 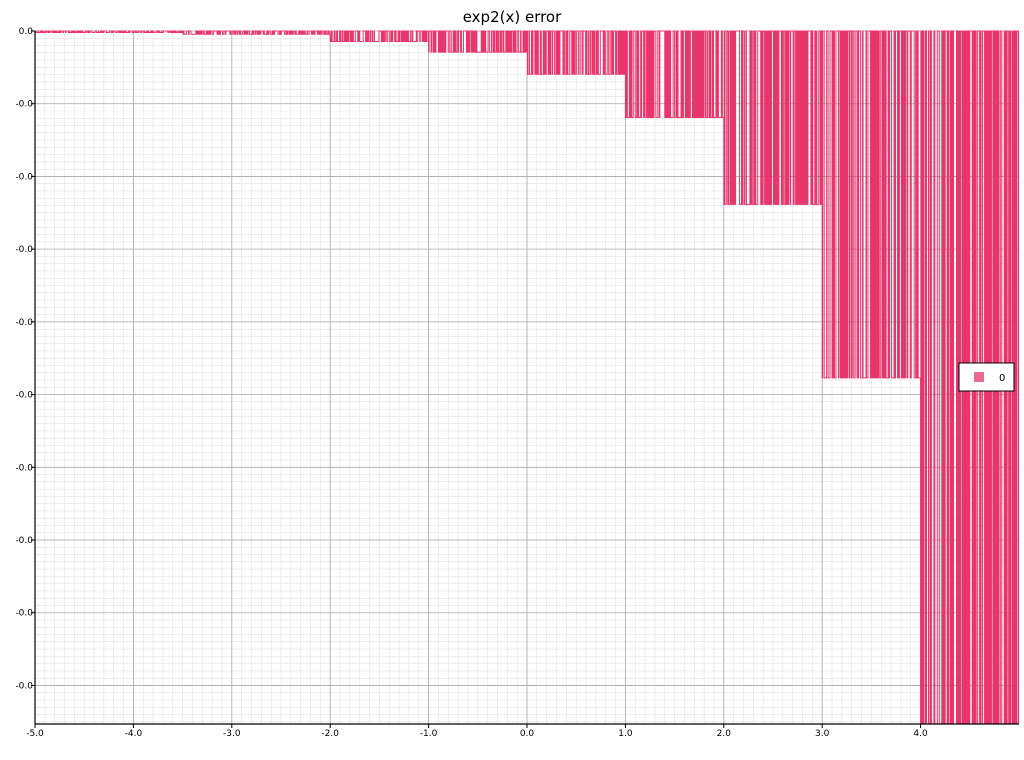 What do you see at coordinates (26, 32) in the screenshot?
I see `y-tick-label: 0.0` at bounding box center [26, 32].